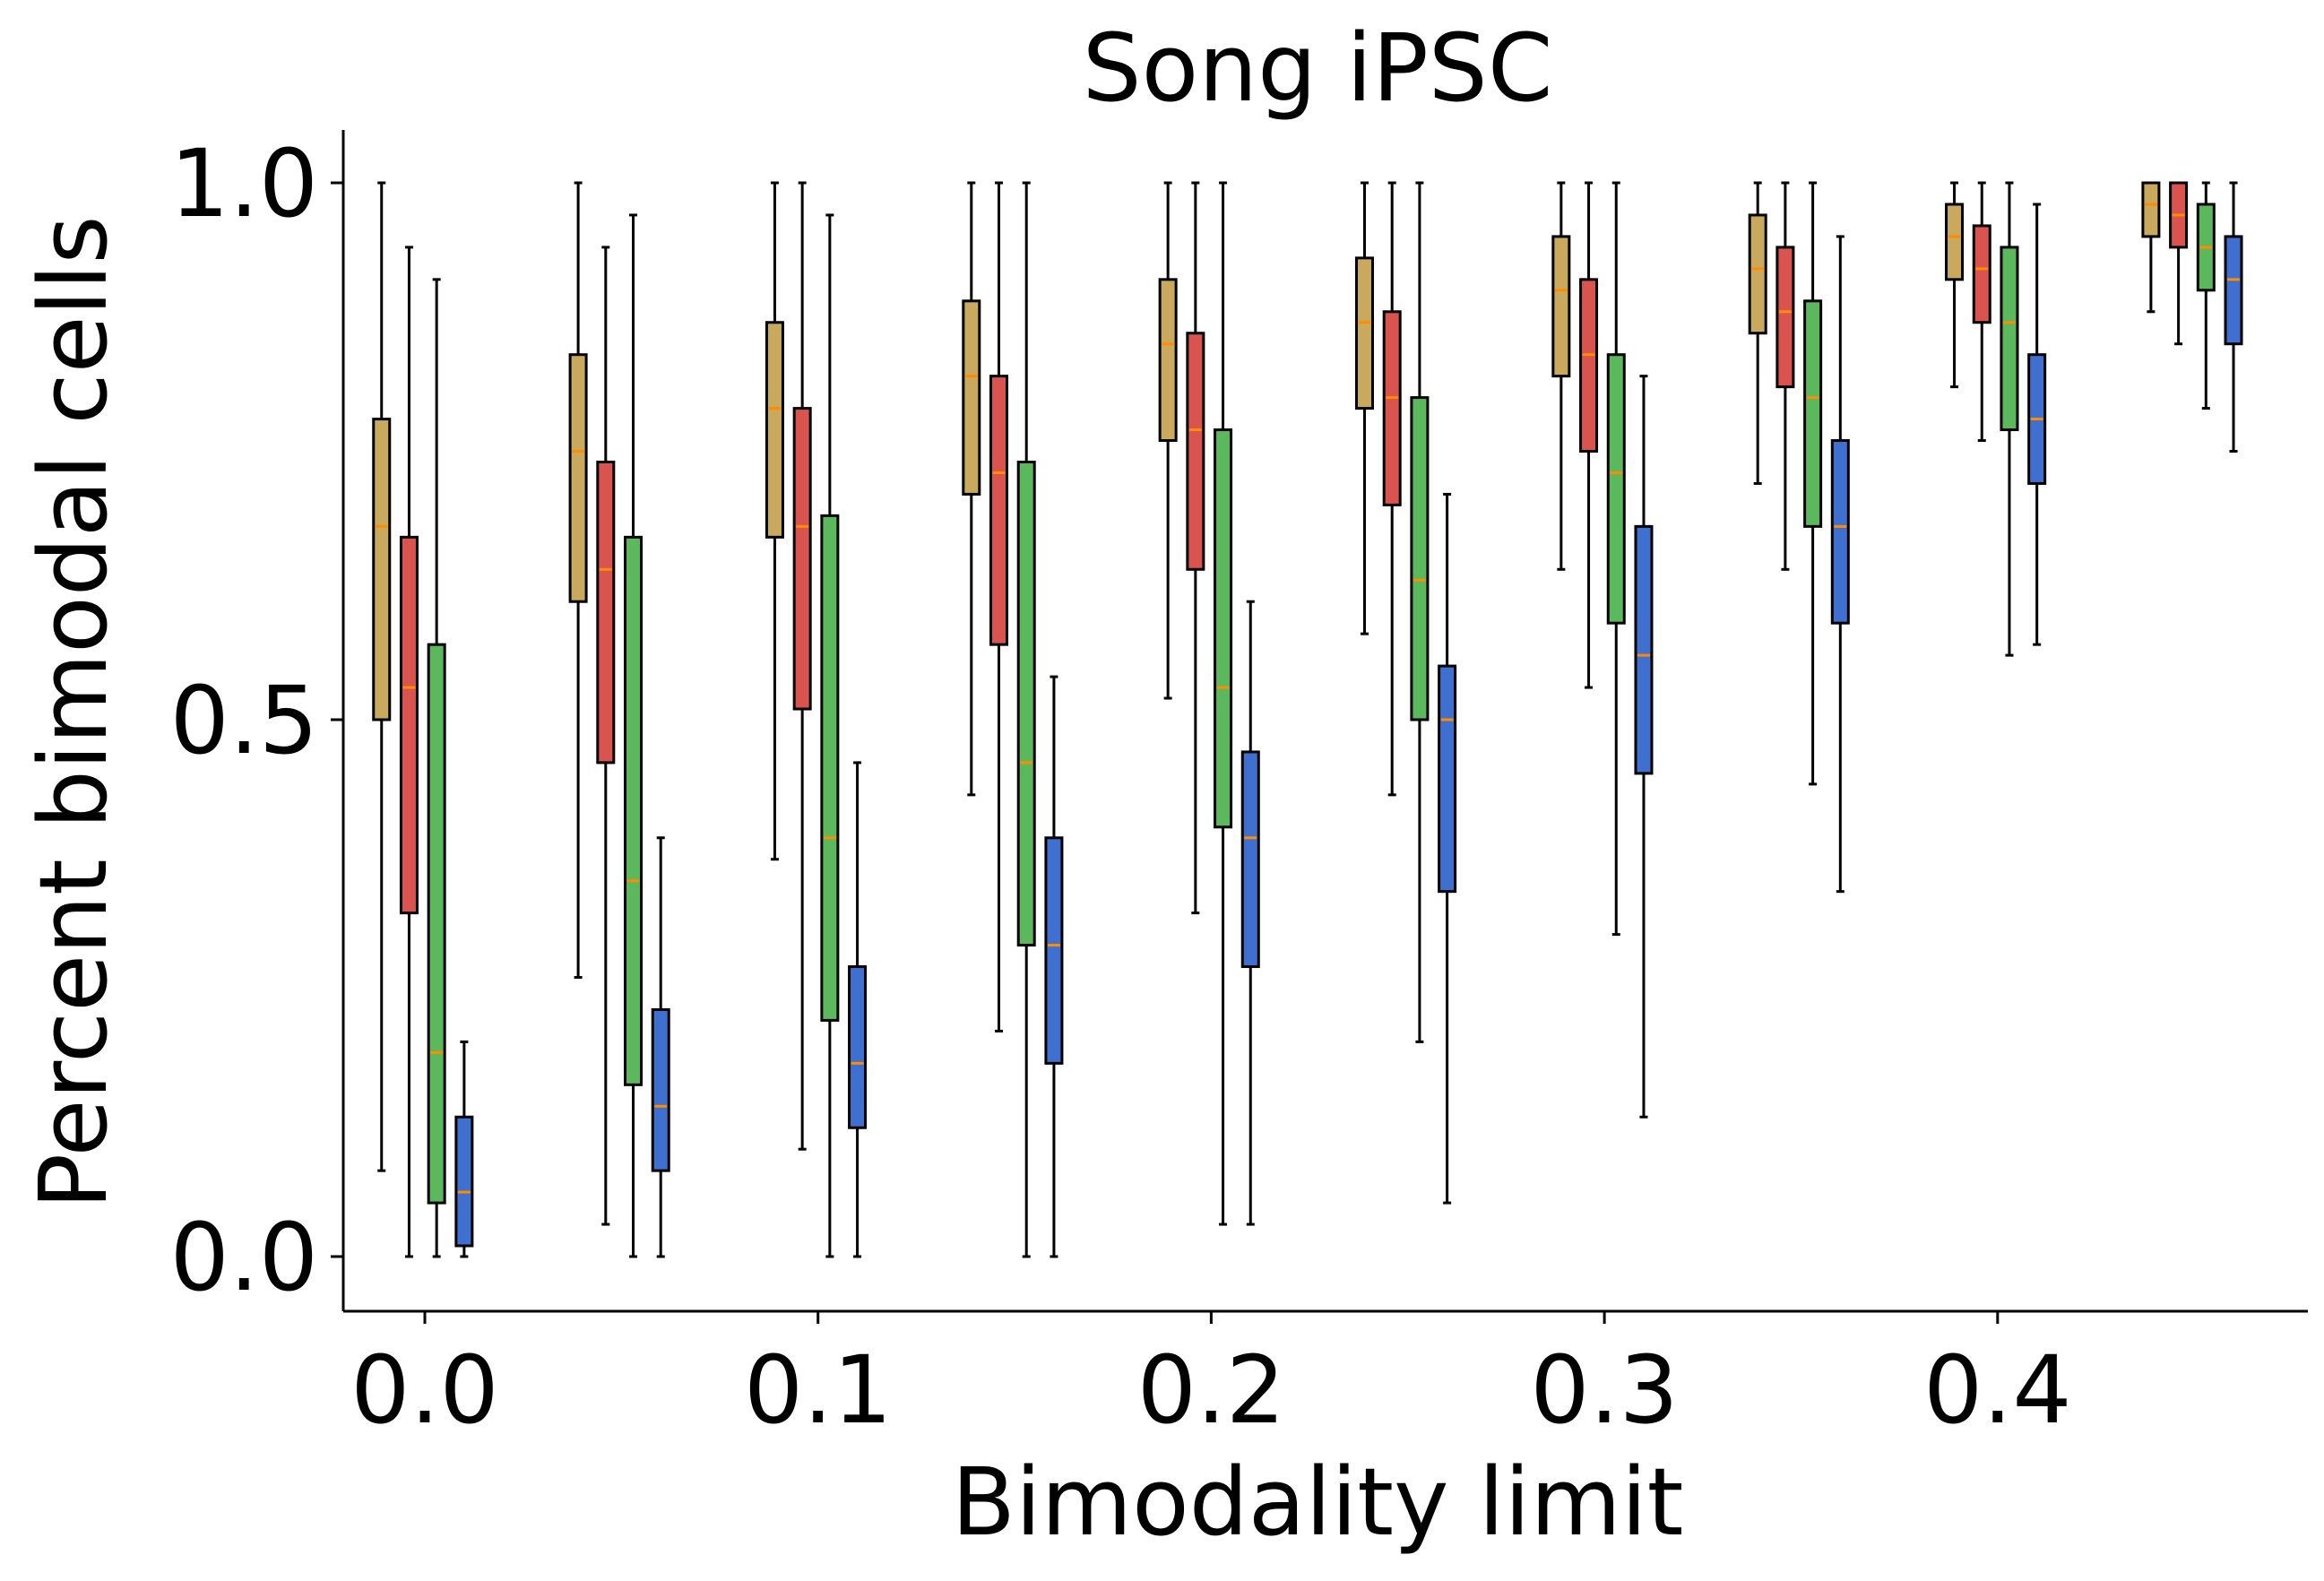  Describe the element at coordinates (244, 720) in the screenshot. I see `y-tick-label: 0.5` at that location.